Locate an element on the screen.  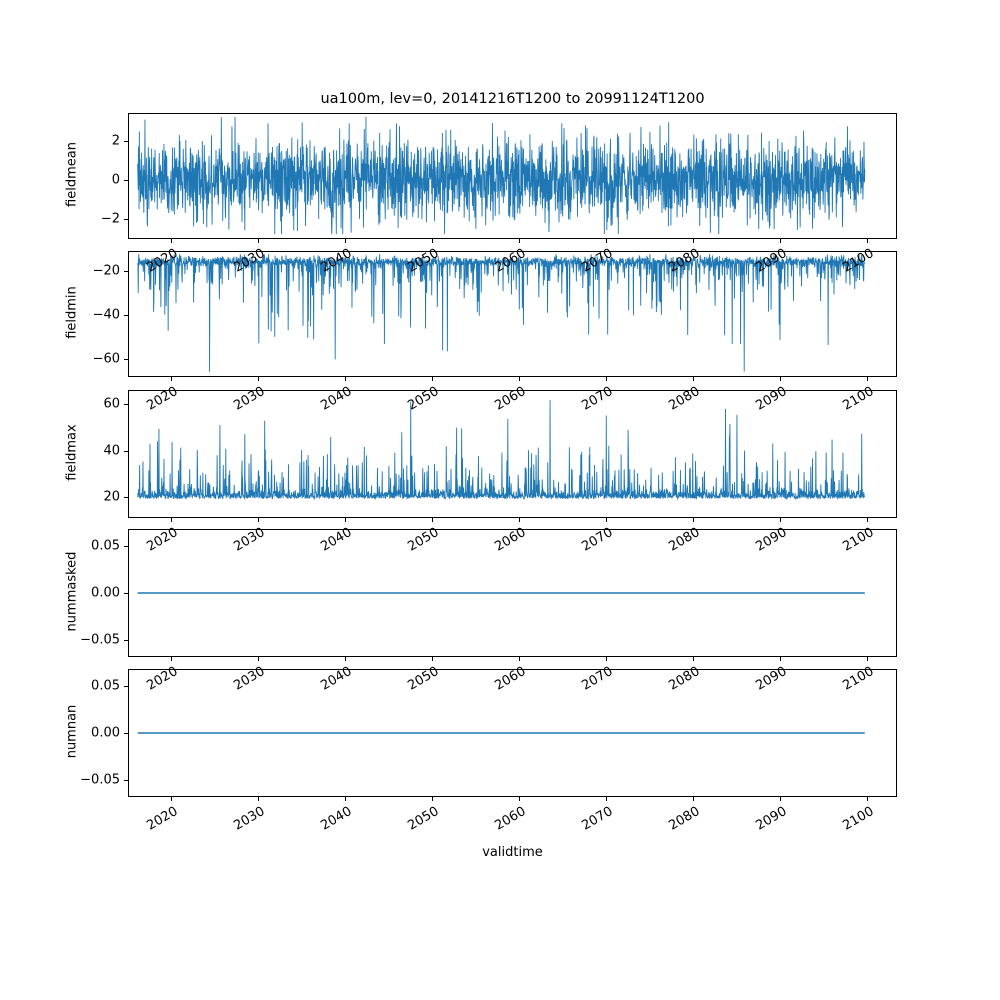
plot-panel-nummasked is located at coordinates (512, 593).